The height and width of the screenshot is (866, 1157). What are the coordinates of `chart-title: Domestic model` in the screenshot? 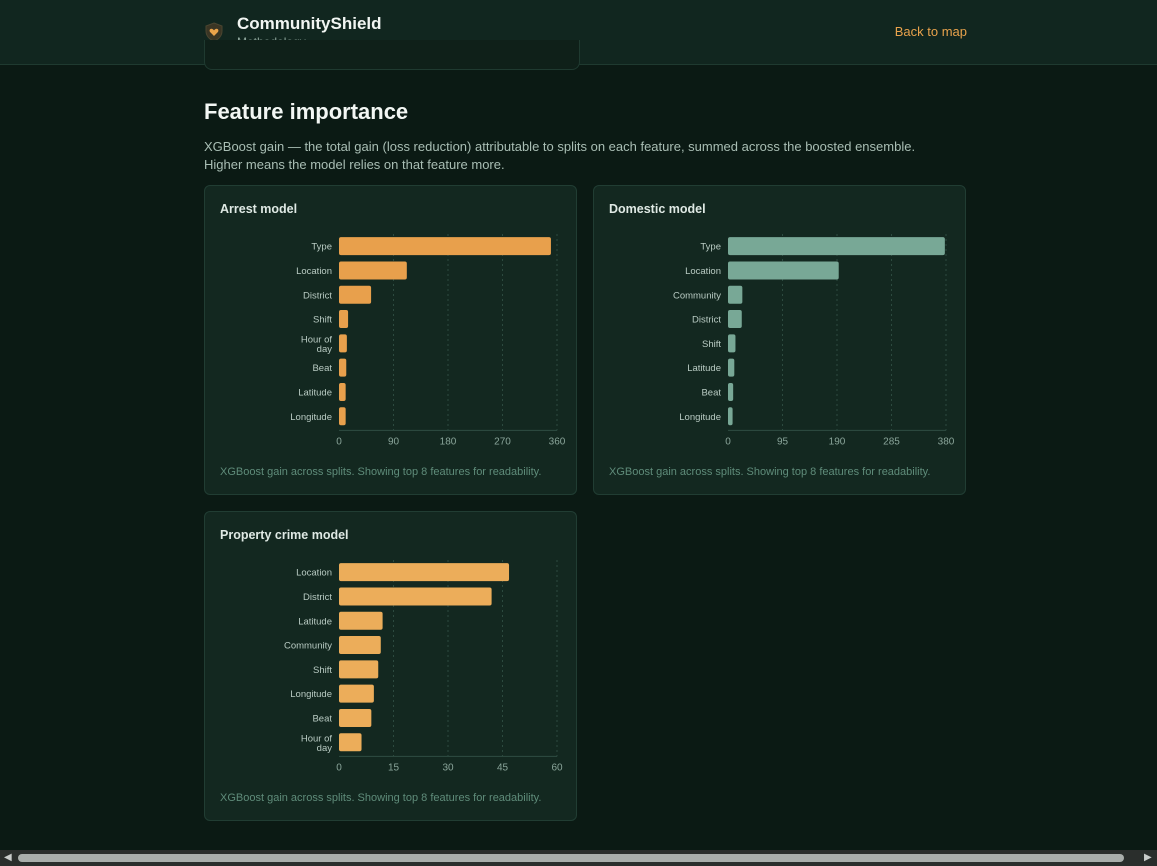 It's located at (657, 209).